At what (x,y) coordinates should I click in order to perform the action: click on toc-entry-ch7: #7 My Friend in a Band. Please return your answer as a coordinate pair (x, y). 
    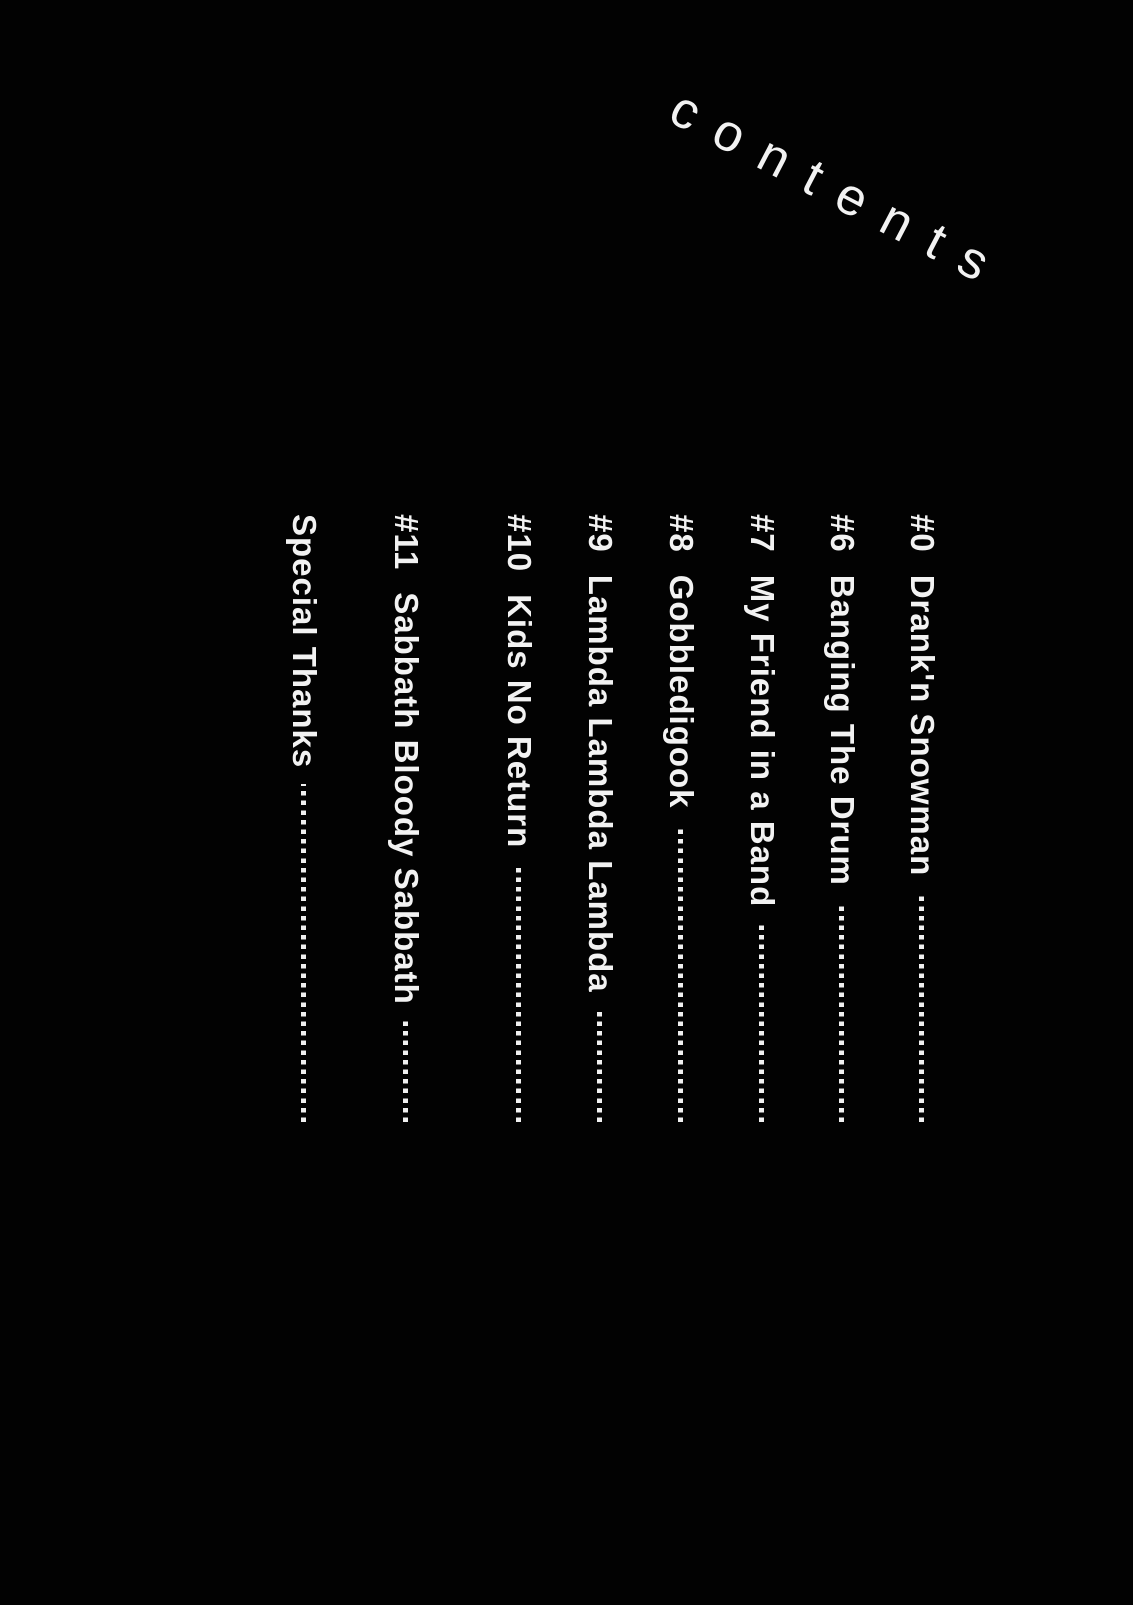
    Looking at the image, I should click on (762, 818).